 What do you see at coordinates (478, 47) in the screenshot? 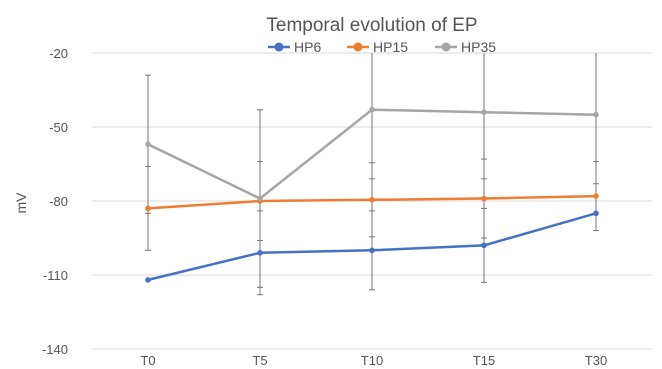
I see `legend-label: HP35` at bounding box center [478, 47].